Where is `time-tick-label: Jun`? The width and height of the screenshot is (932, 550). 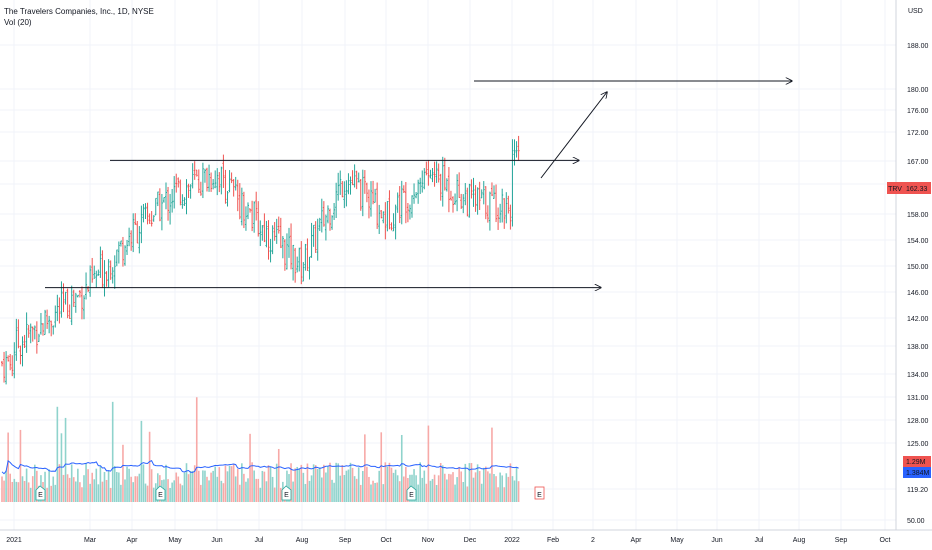 time-tick-label: Jun is located at coordinates (716, 540).